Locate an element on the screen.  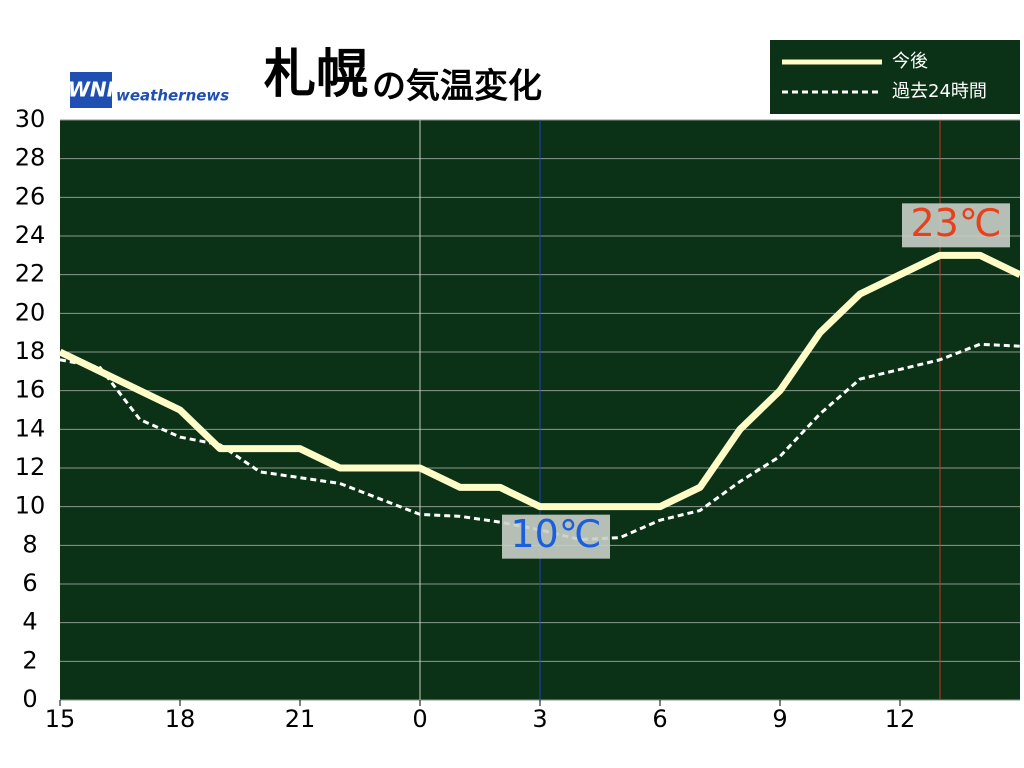
y-tick-label: 8 is located at coordinates (29, 544).